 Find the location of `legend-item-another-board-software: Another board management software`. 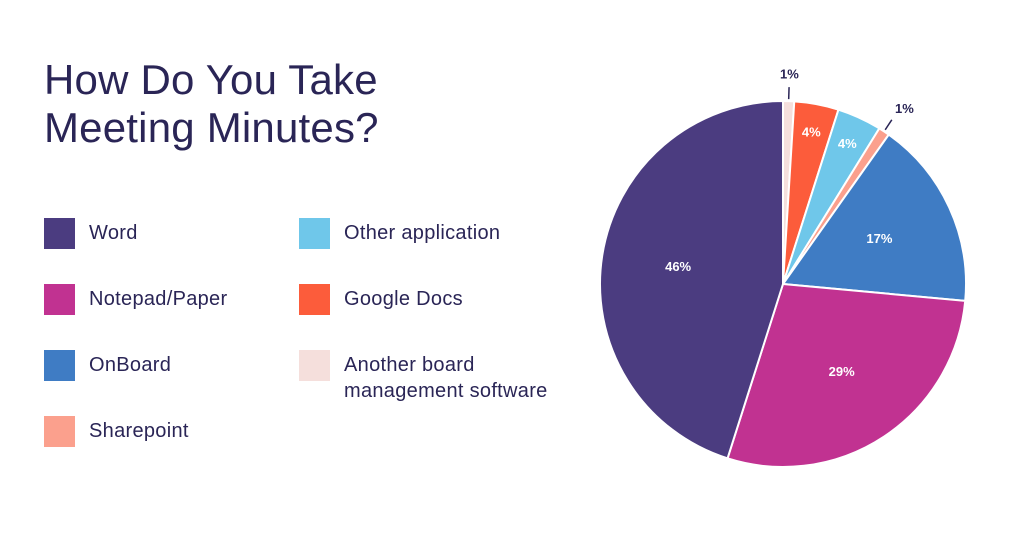

legend-item-another-board-software: Another board management software is located at coordinates (441, 377).